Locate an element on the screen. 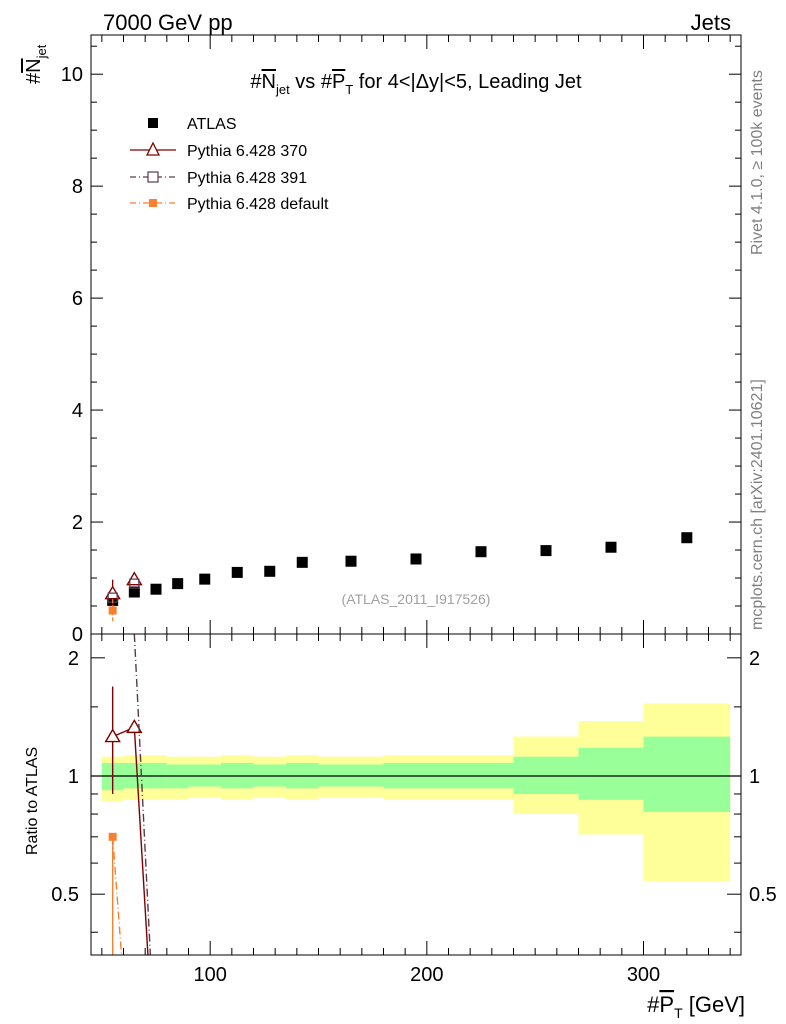 This screenshot has height=1024, width=786. title-rest: for 4<|Δy|<5, Leading Jet is located at coordinates (467, 82).